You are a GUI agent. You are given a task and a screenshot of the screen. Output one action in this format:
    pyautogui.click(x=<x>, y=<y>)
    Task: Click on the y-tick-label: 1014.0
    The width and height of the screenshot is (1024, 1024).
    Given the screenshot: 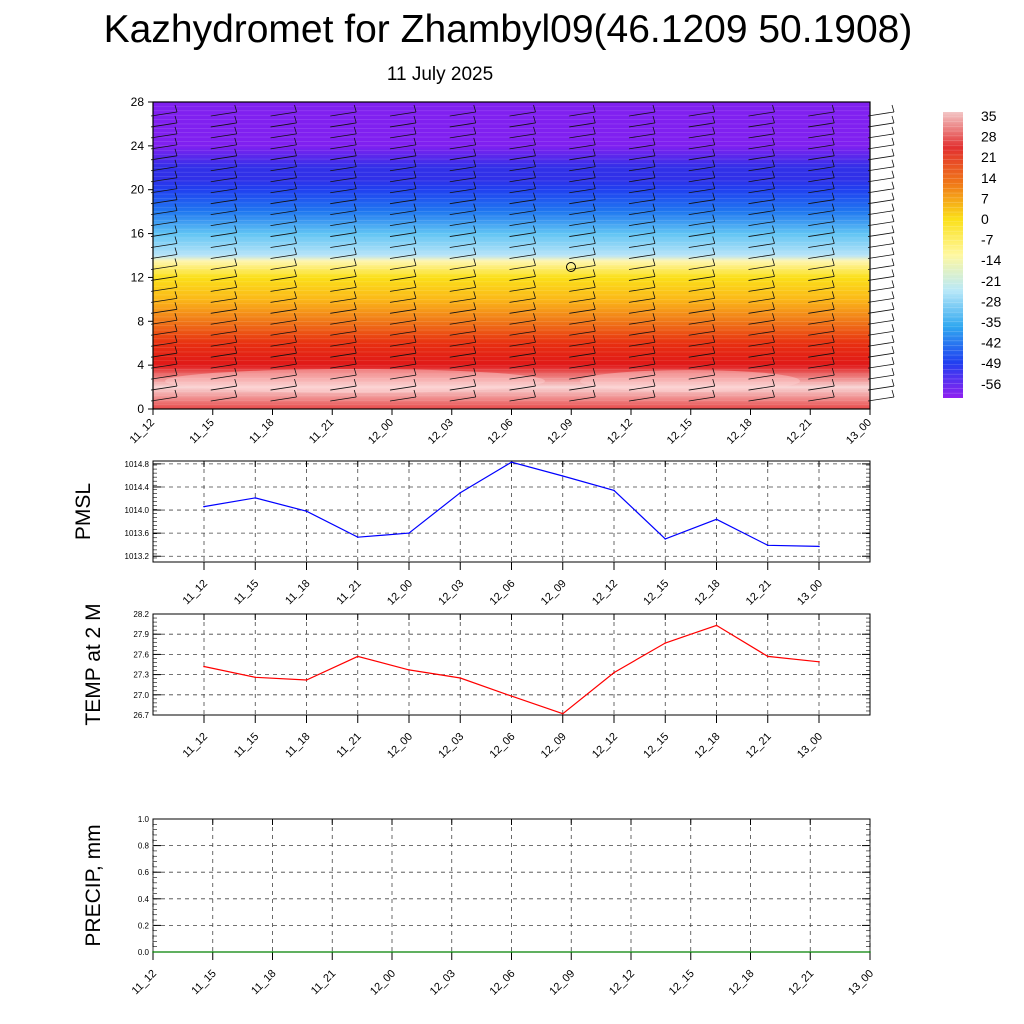 What is the action you would take?
    pyautogui.click(x=137, y=510)
    